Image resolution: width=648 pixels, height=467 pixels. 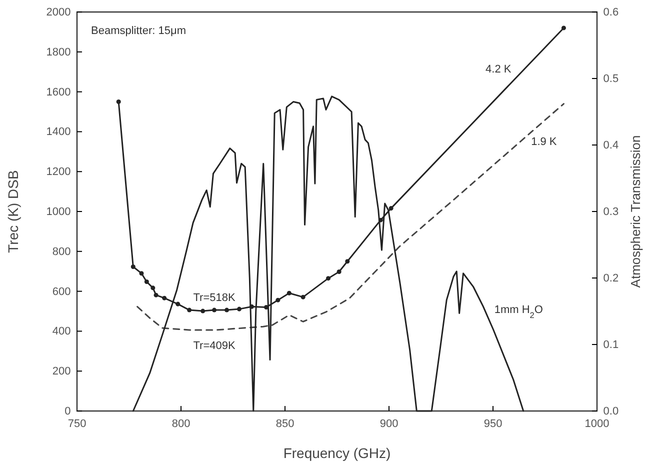 What do you see at coordinates (389, 424) in the screenshot?
I see `x-tick-label: 900` at bounding box center [389, 424].